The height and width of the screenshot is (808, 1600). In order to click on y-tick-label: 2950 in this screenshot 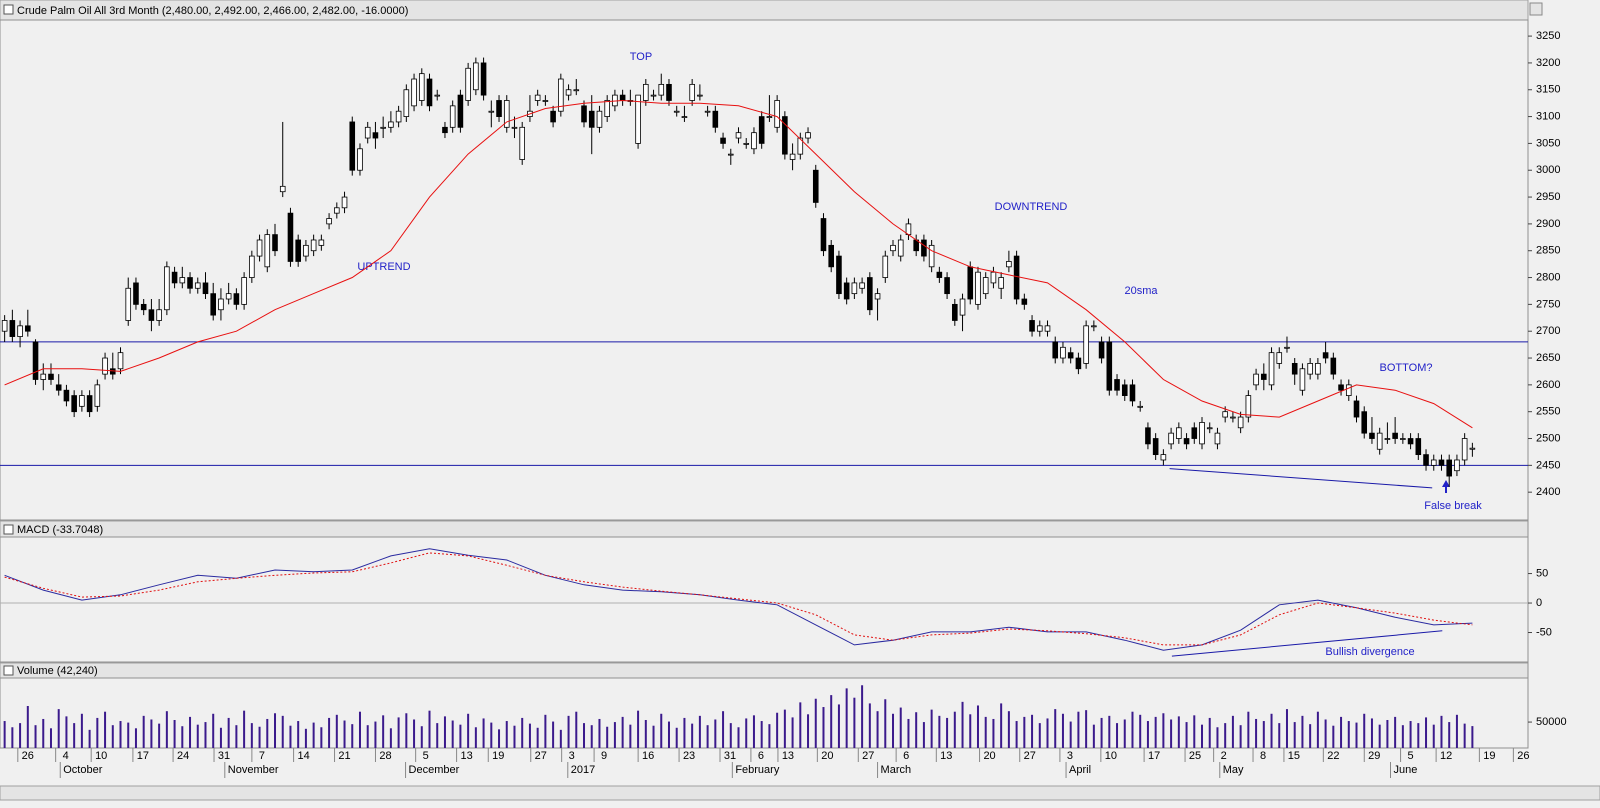, I will do `click(1548, 197)`.